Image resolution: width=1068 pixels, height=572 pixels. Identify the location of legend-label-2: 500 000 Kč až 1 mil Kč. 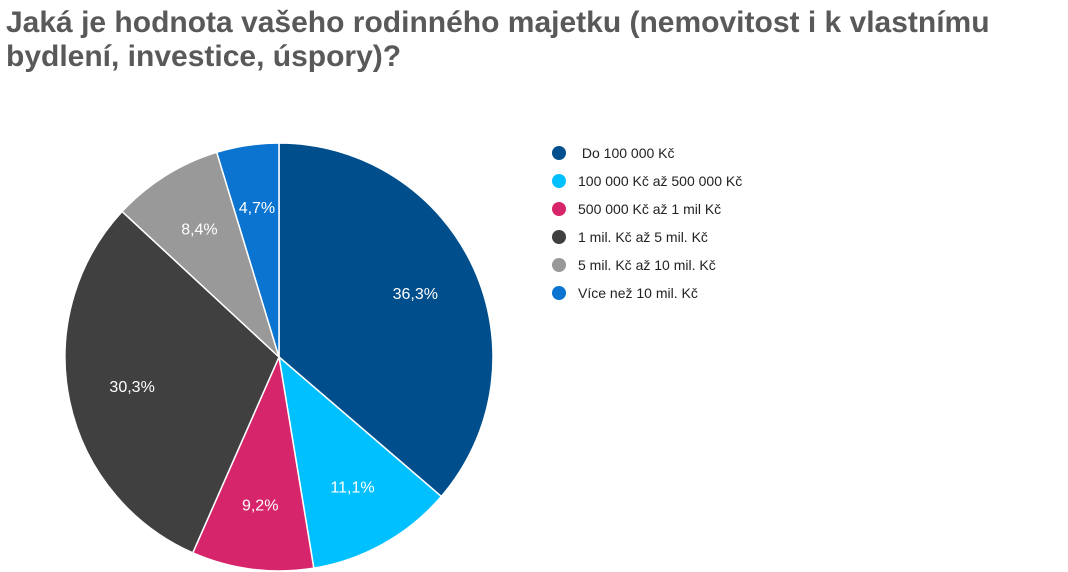
(650, 209).